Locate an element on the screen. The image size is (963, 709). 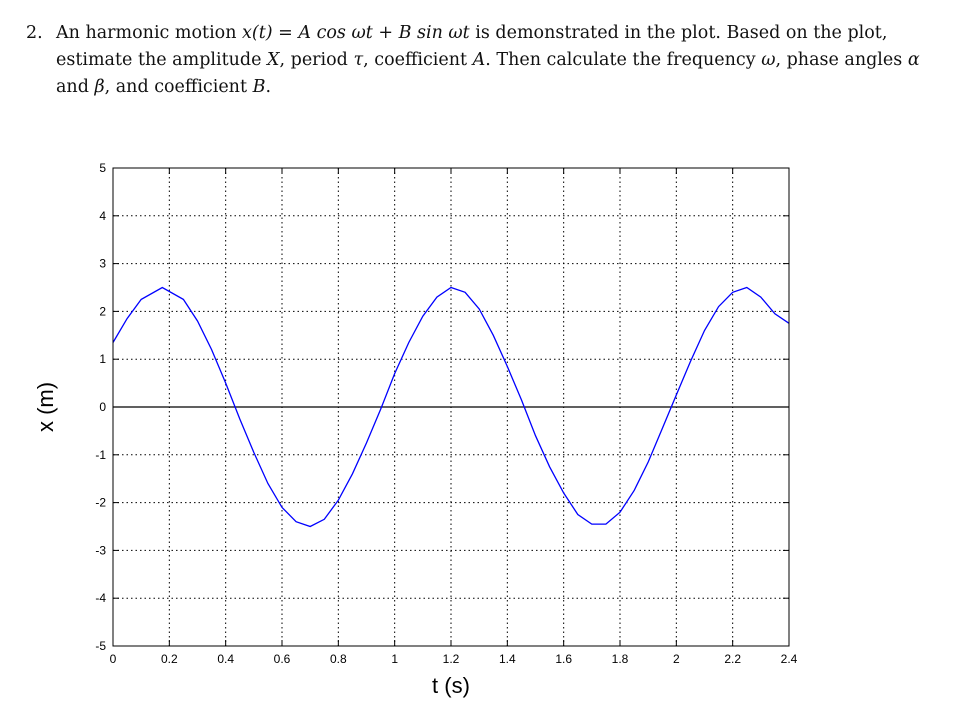
text-segment: , period is located at coordinates (316, 60).